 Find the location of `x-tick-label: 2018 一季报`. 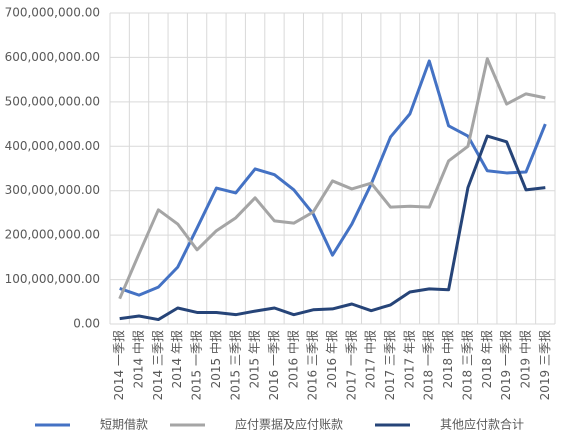

x-tick-label: 2018 一季报 is located at coordinates (428, 365).